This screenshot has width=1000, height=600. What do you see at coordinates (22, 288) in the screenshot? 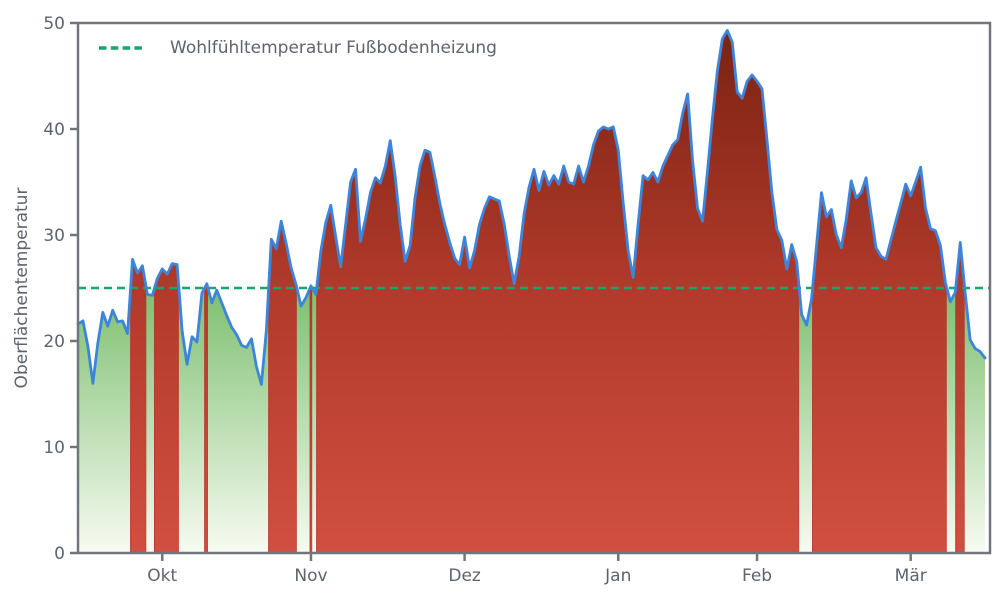
I see `y-axis-label: Oberflächentemperatur` at bounding box center [22, 288].